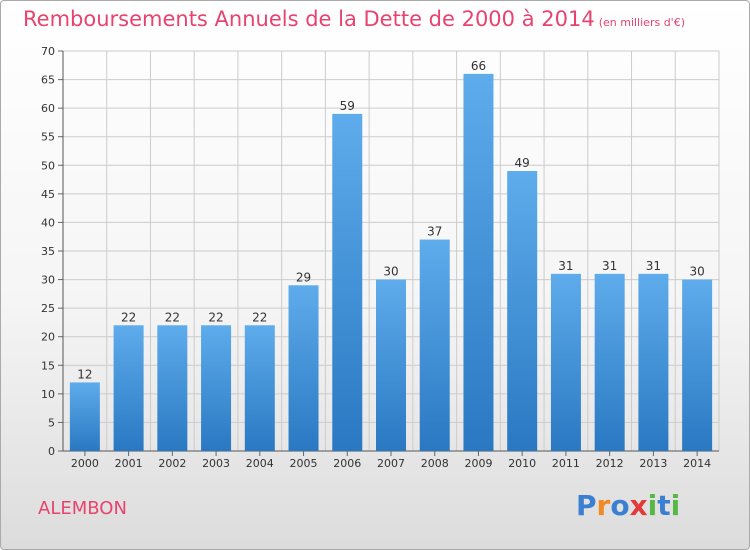 The width and height of the screenshot is (750, 550). What do you see at coordinates (653, 463) in the screenshot?
I see `x-tick-label-2013: 2013` at bounding box center [653, 463].